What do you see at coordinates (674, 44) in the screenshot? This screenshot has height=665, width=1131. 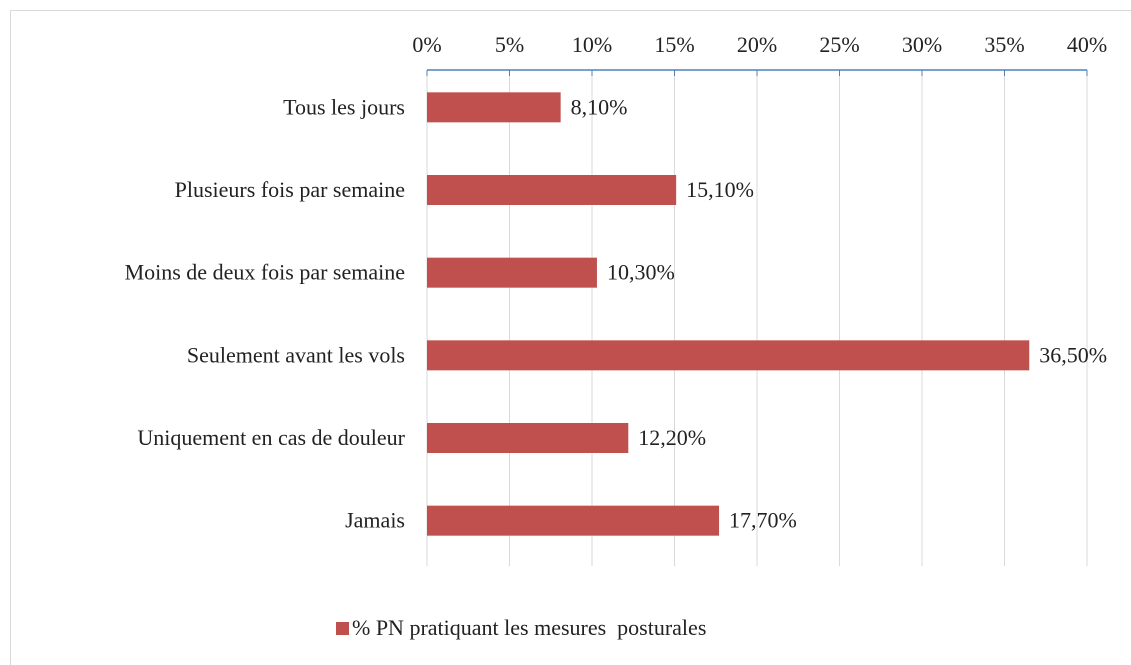 I see `x-tick-label: 15%` at bounding box center [674, 44].